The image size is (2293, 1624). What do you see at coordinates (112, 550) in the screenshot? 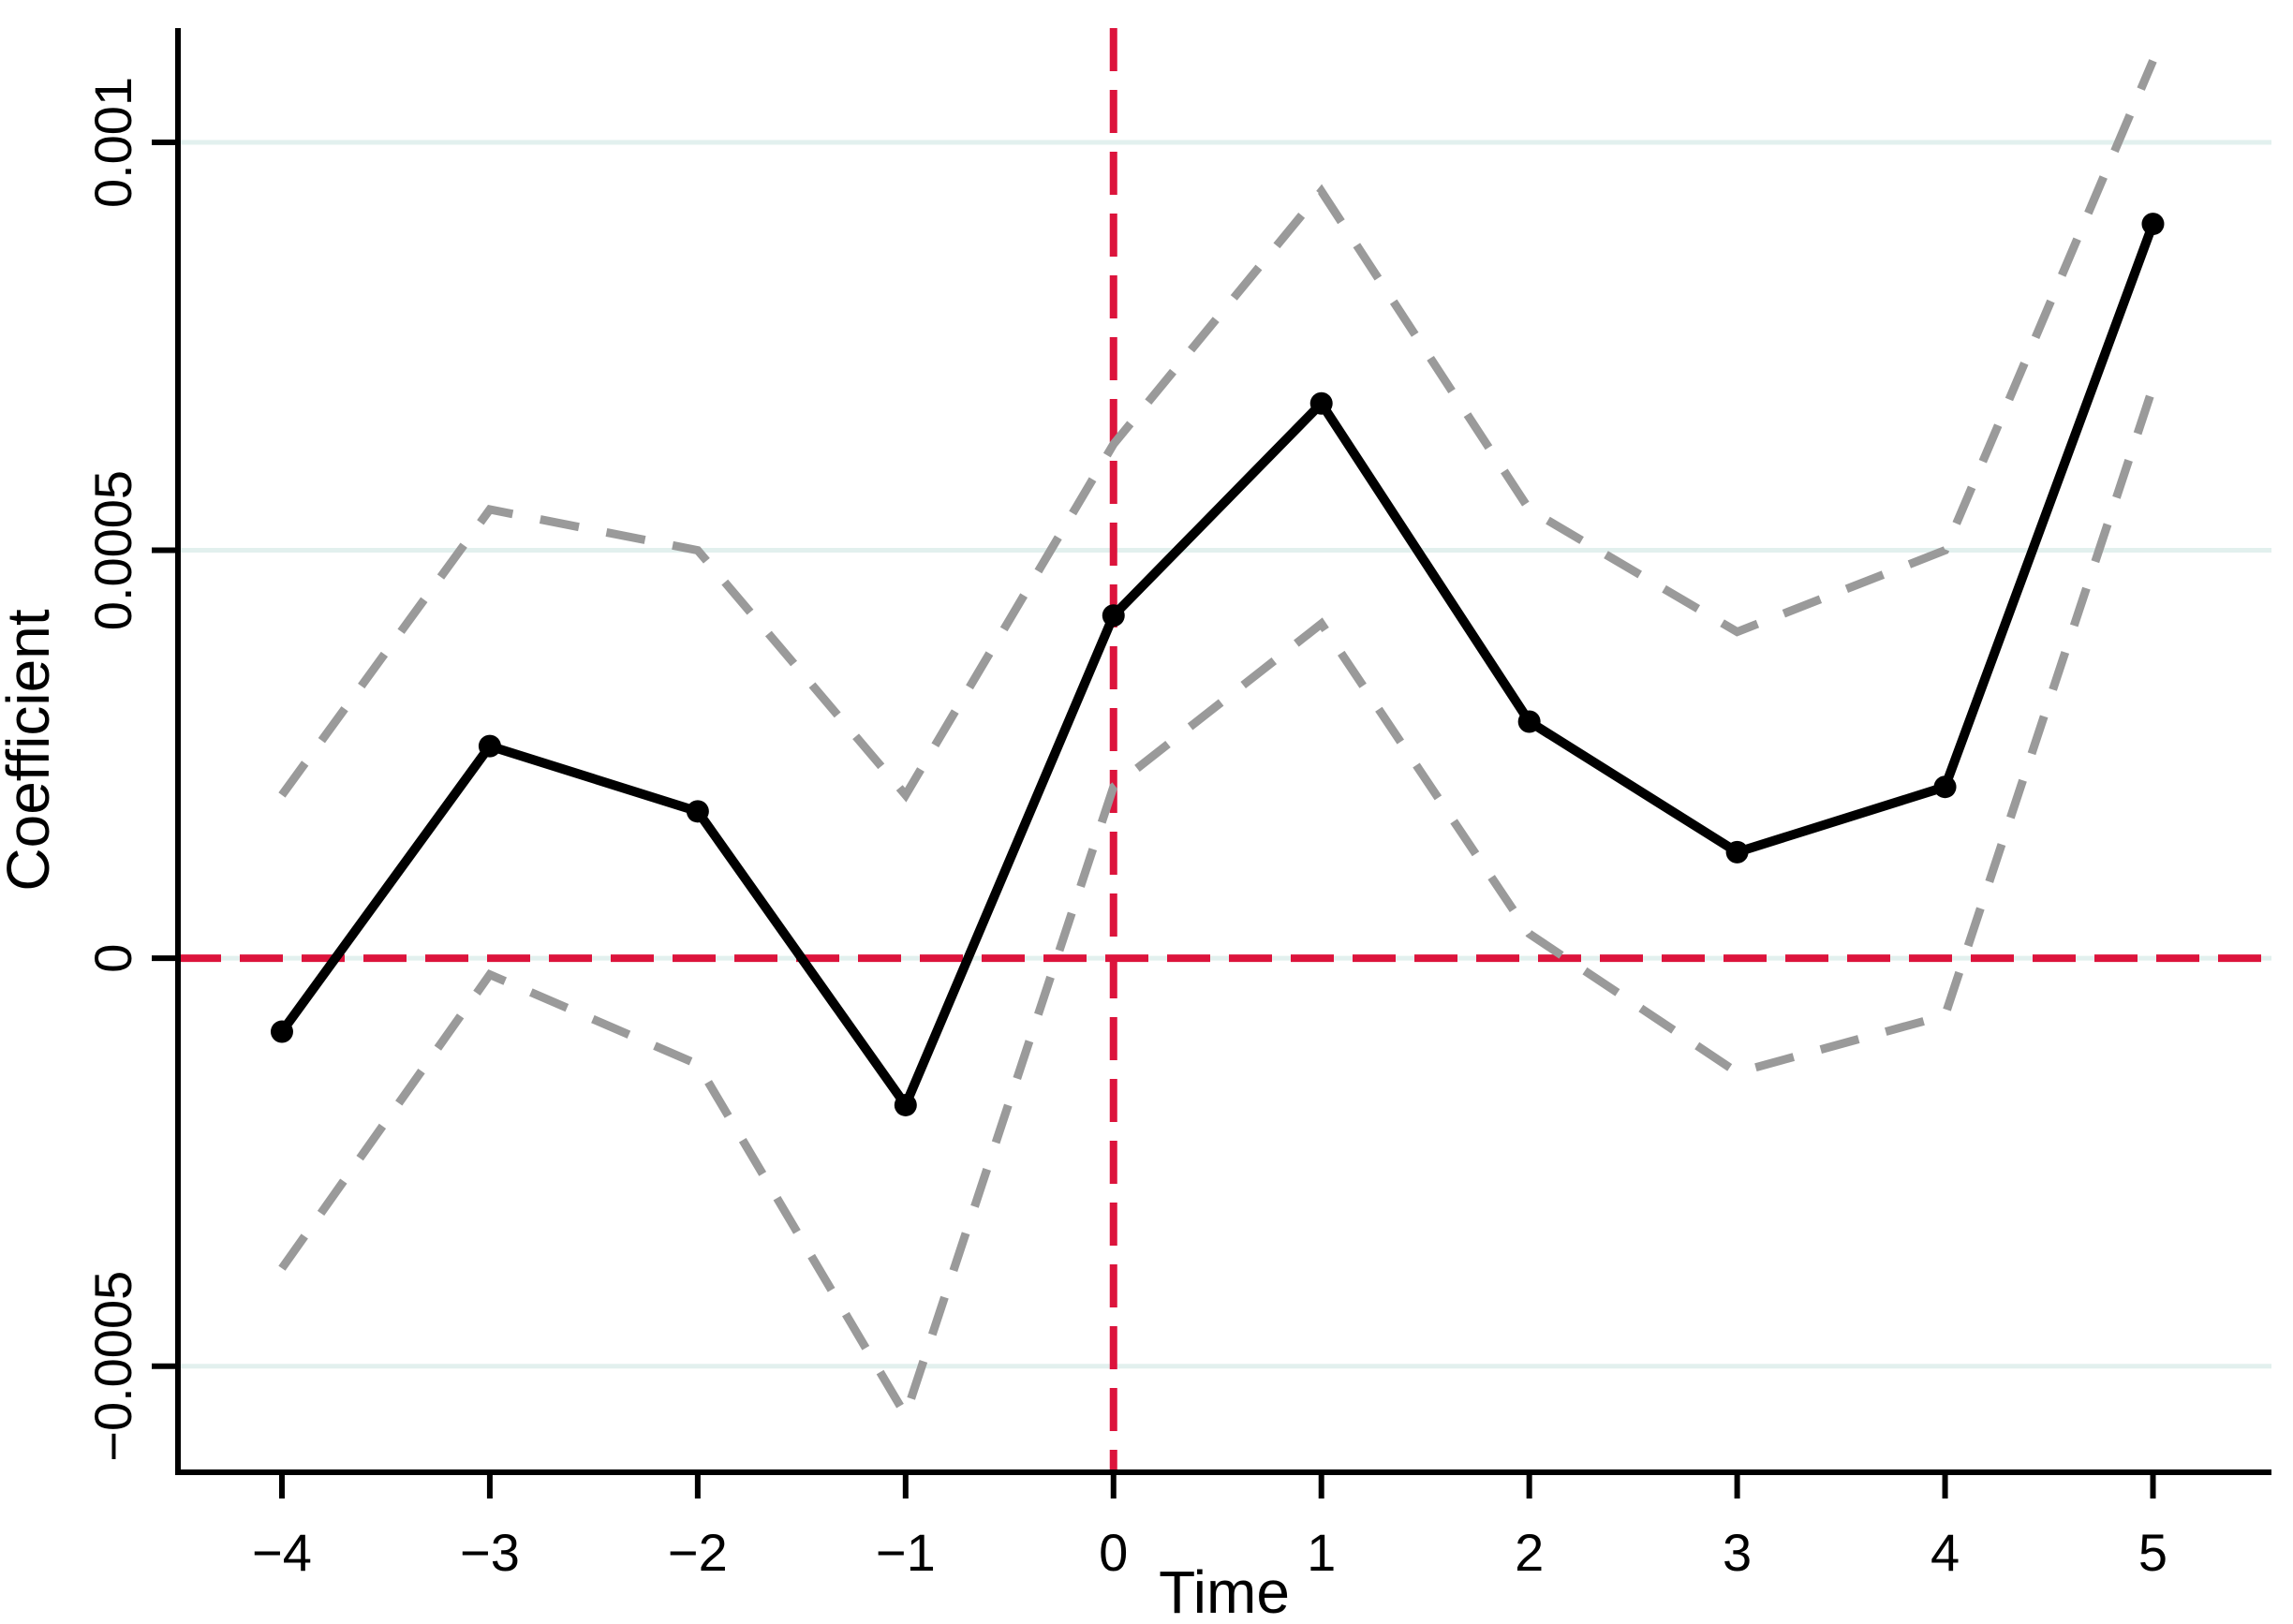
I see `y-tick-label: 0.0005` at bounding box center [112, 550].